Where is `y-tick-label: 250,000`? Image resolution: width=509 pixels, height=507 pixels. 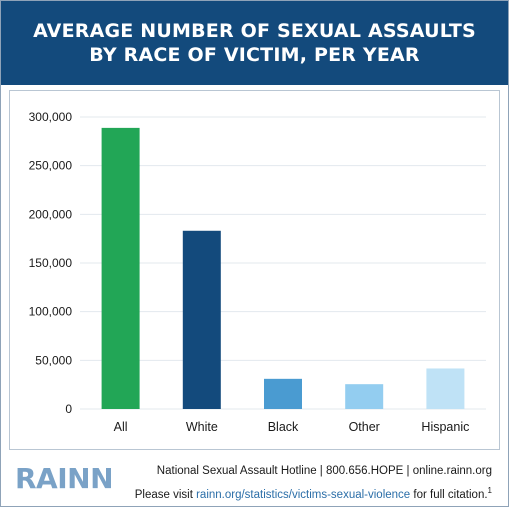
y-tick-label: 250,000 is located at coordinates (51, 166).